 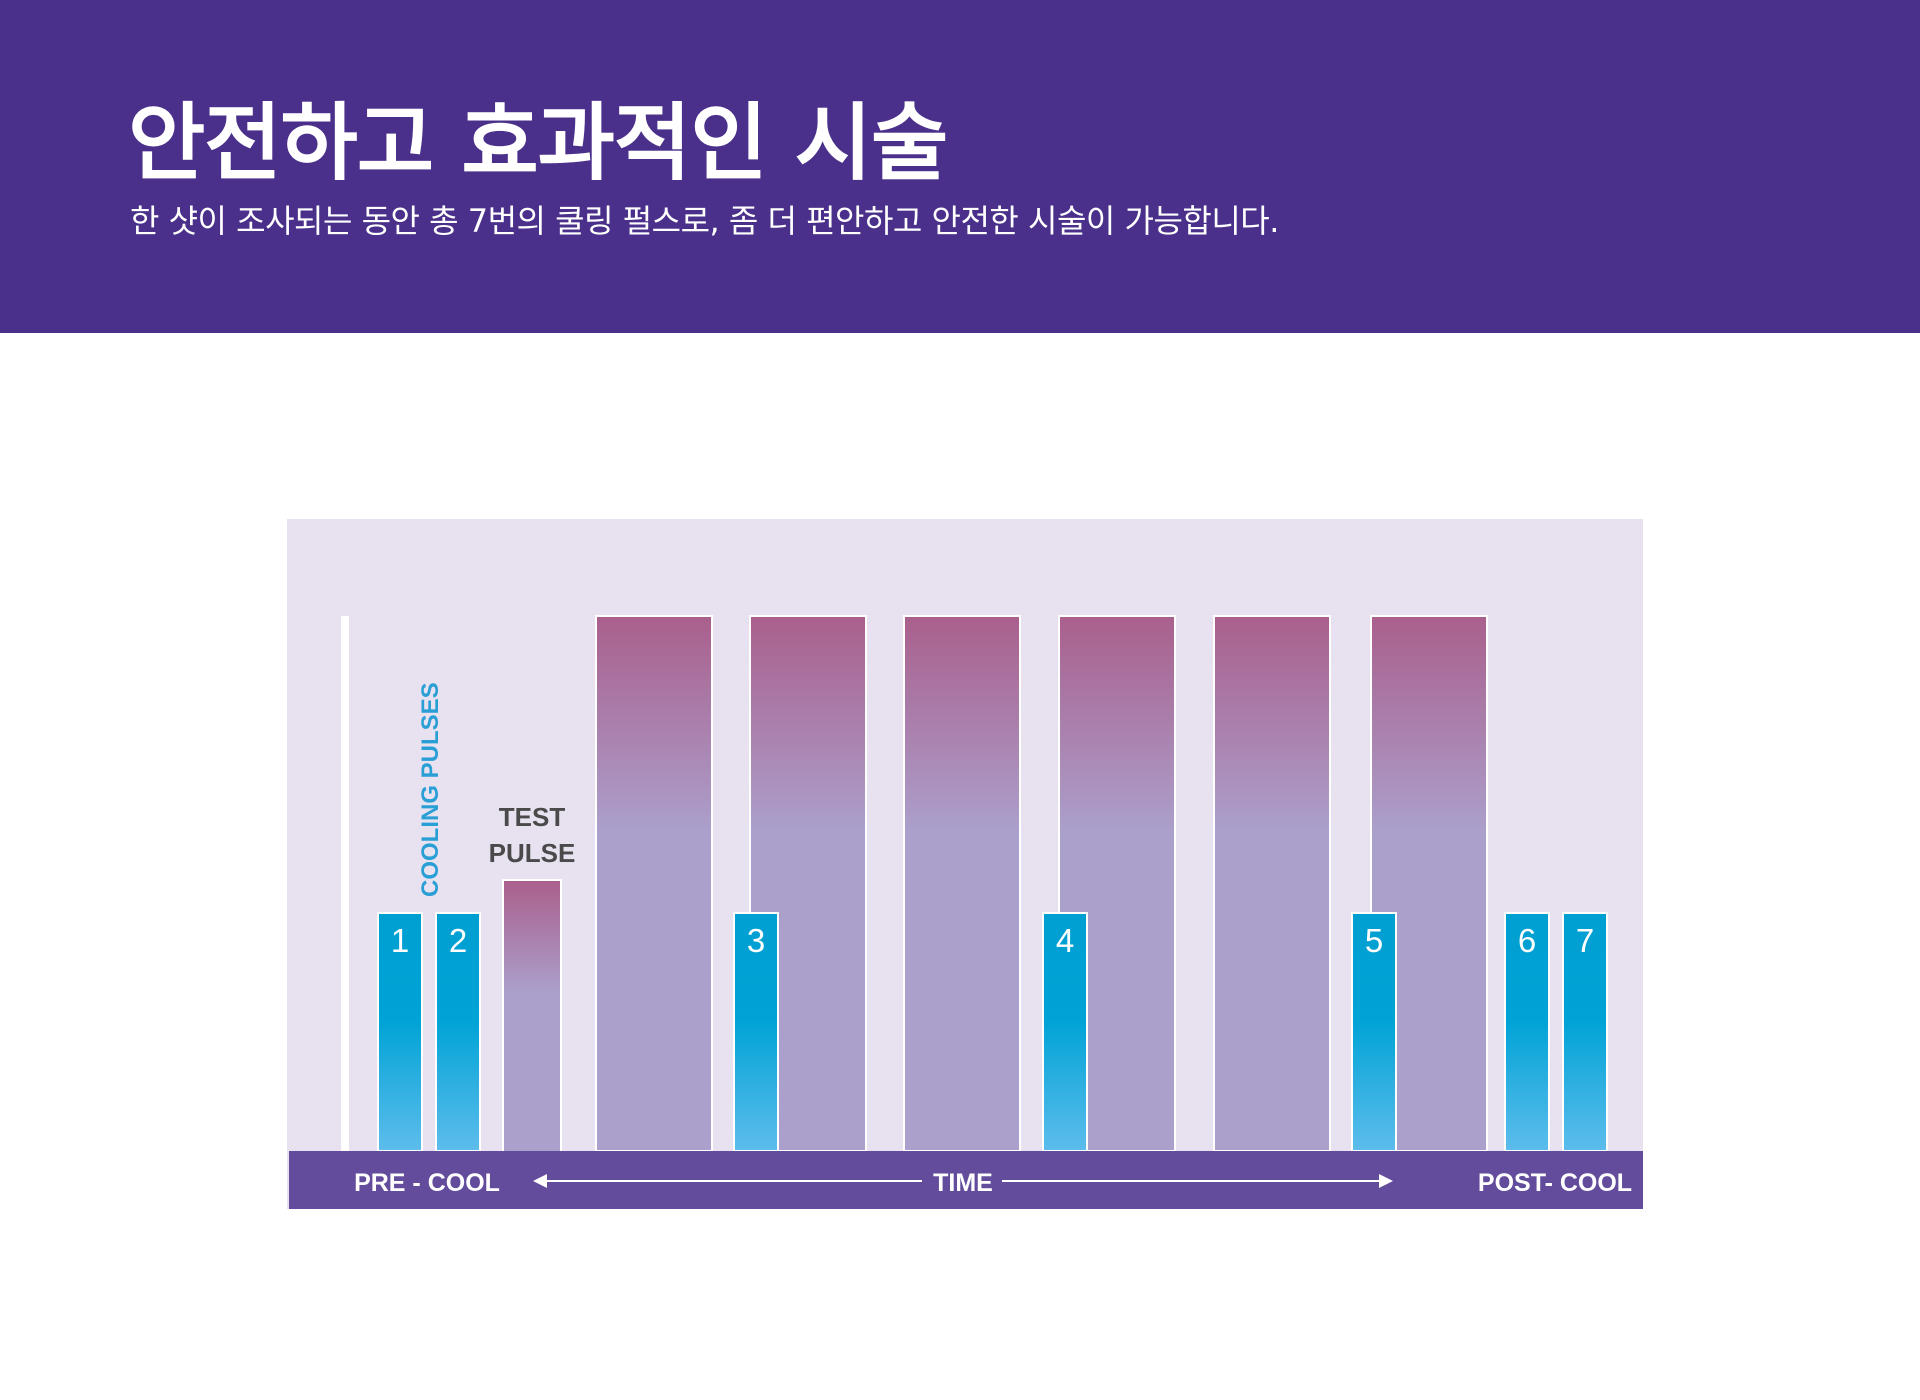 What do you see at coordinates (1065, 940) in the screenshot?
I see `cooling-pulse-number: 4` at bounding box center [1065, 940].